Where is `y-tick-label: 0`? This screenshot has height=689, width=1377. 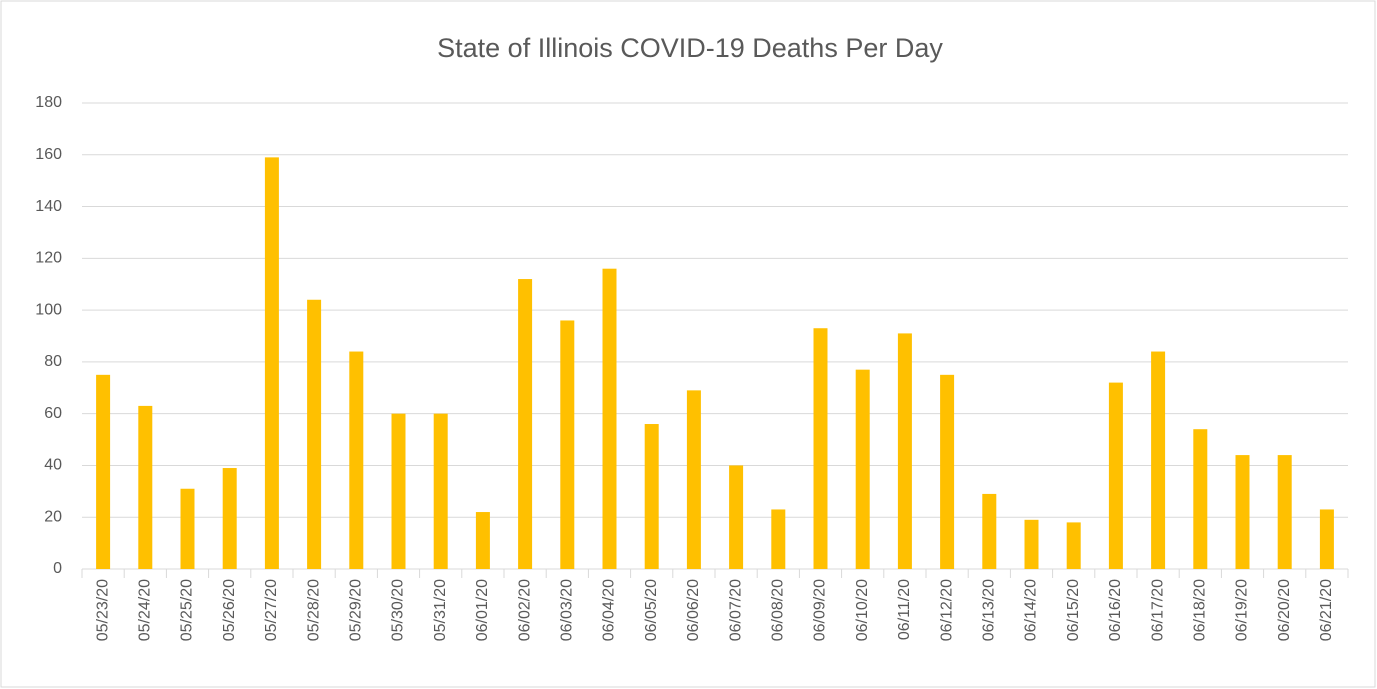 y-tick-label: 0 is located at coordinates (57, 568).